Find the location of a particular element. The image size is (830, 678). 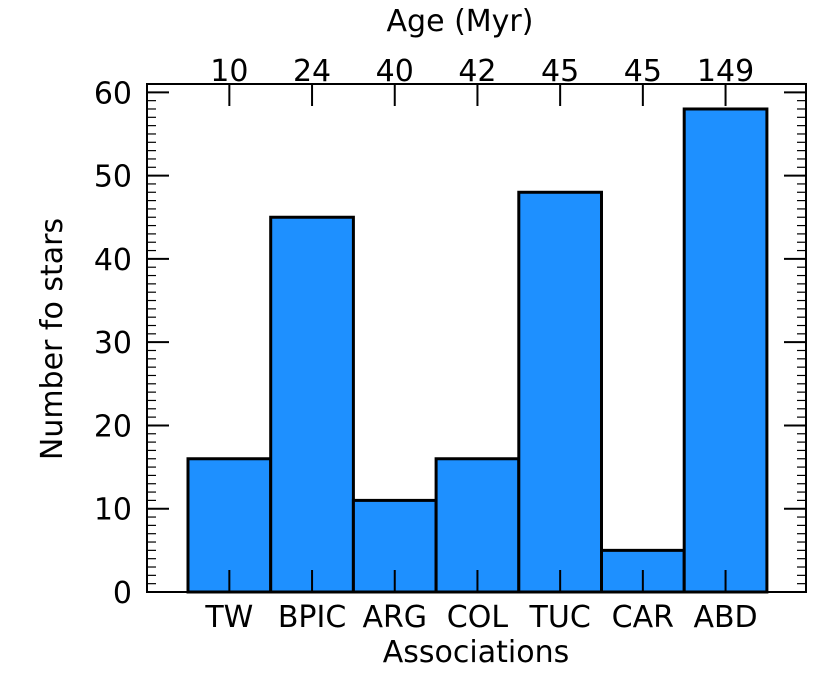

y-tick-label: 20 is located at coordinates (113, 426).